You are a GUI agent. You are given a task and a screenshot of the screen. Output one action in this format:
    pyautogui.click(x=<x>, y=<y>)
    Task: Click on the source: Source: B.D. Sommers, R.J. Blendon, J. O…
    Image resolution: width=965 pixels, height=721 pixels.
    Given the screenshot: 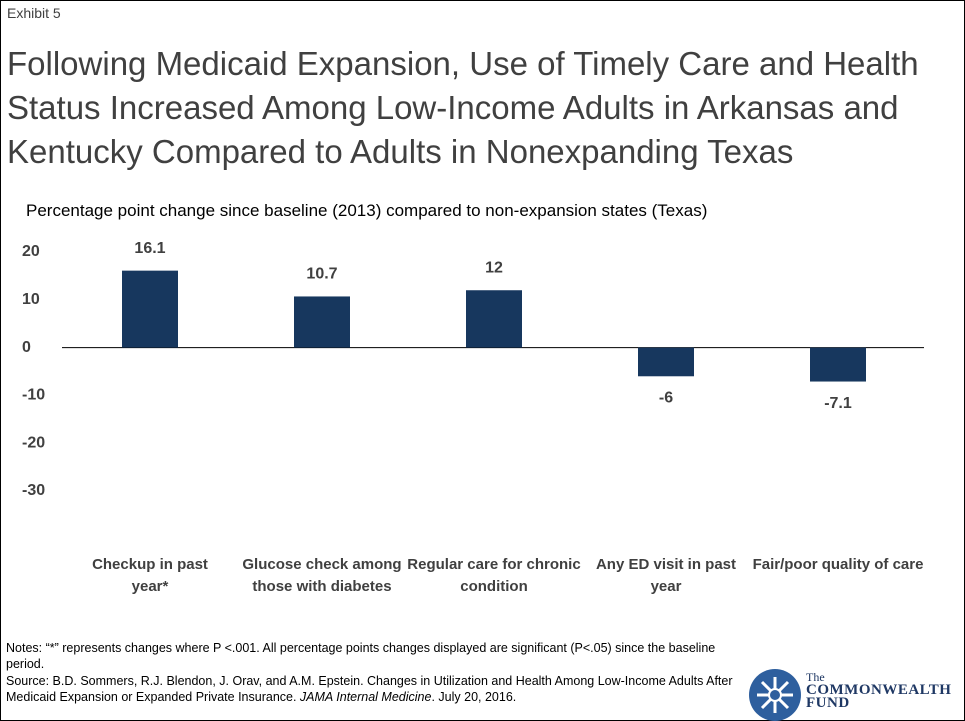 What is the action you would take?
    pyautogui.click(x=373, y=689)
    